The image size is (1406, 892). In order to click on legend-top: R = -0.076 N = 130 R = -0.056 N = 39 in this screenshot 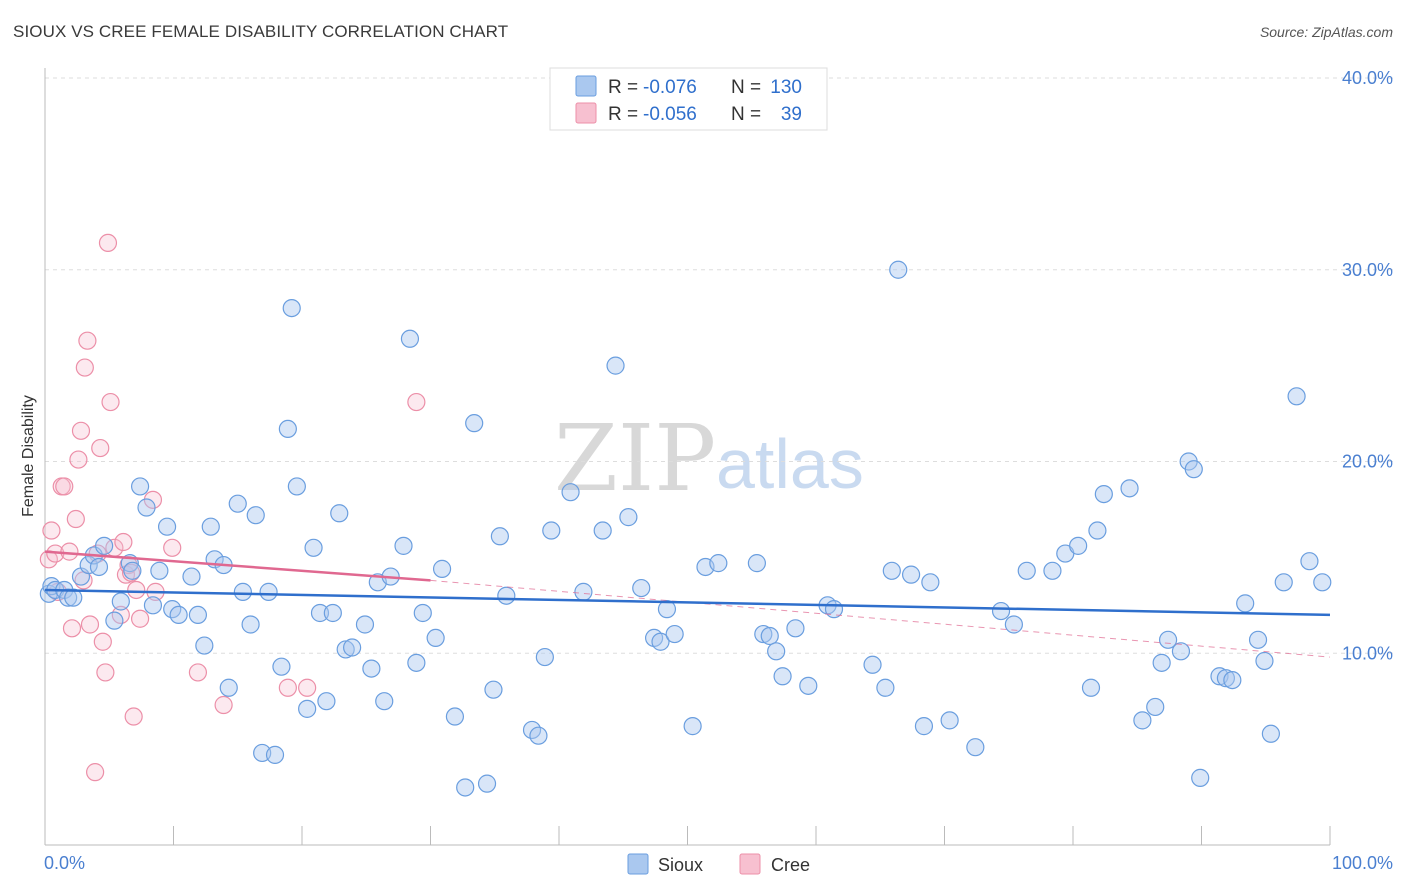, I will do `click(688, 99)`.